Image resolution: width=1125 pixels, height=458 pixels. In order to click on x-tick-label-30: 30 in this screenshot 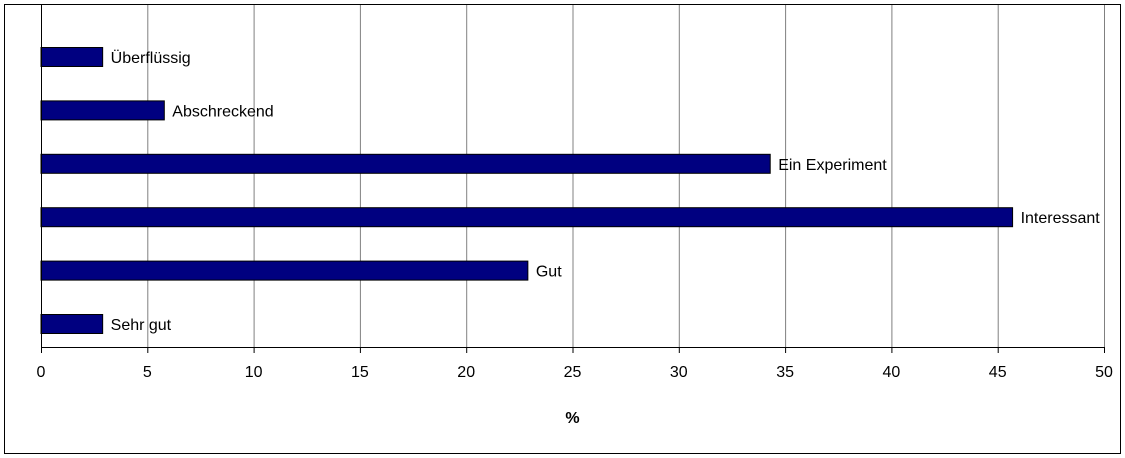, I will do `click(679, 372)`.